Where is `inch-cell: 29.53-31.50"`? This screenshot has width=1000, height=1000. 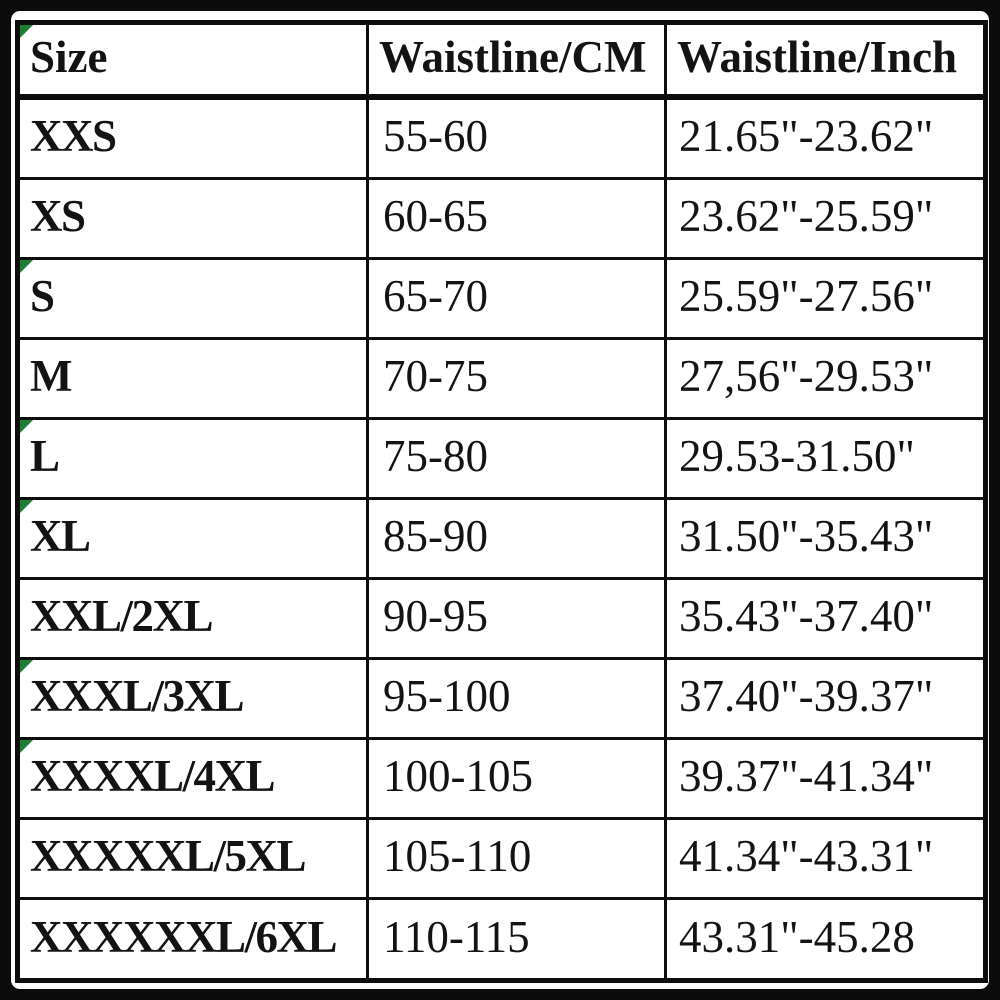
inch-cell: 29.53-31.50" is located at coordinates (825, 459).